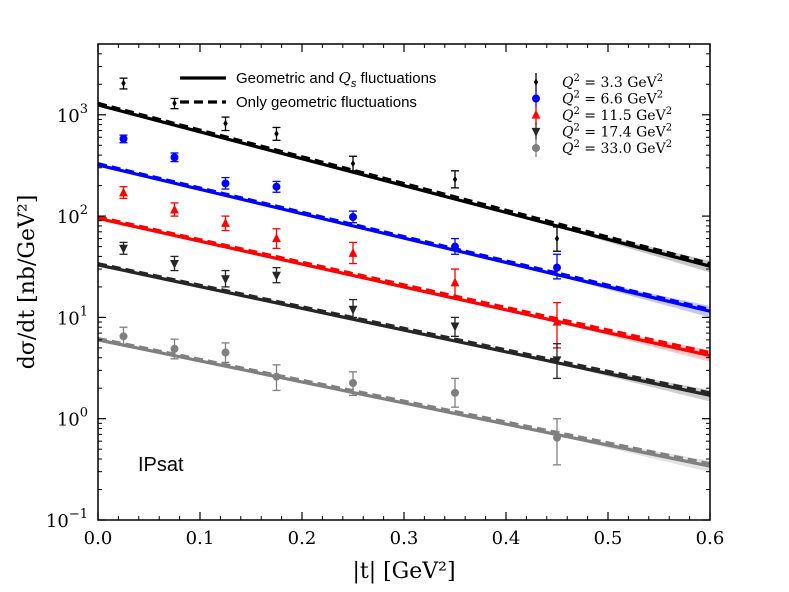  Describe the element at coordinates (326, 102) in the screenshot. I see `line-legend-label: Only geometric fluctuations` at that location.